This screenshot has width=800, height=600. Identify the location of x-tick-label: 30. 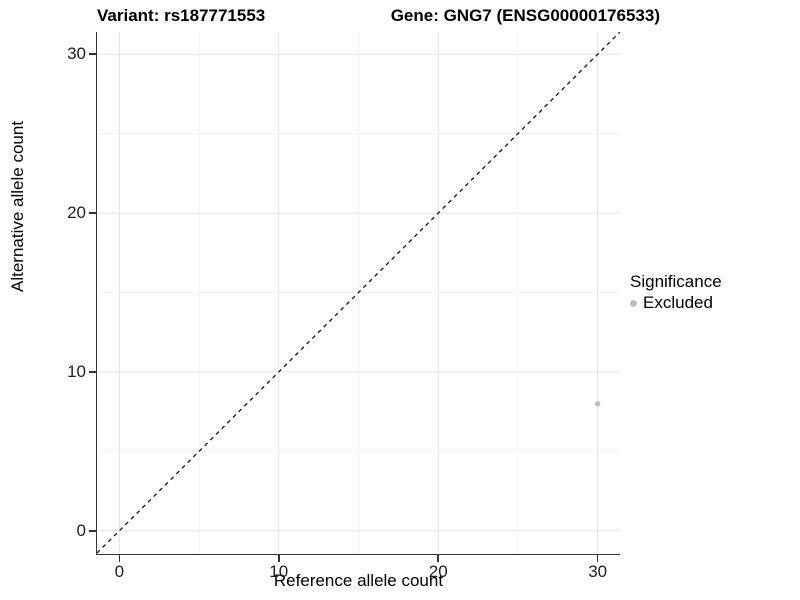
(598, 571).